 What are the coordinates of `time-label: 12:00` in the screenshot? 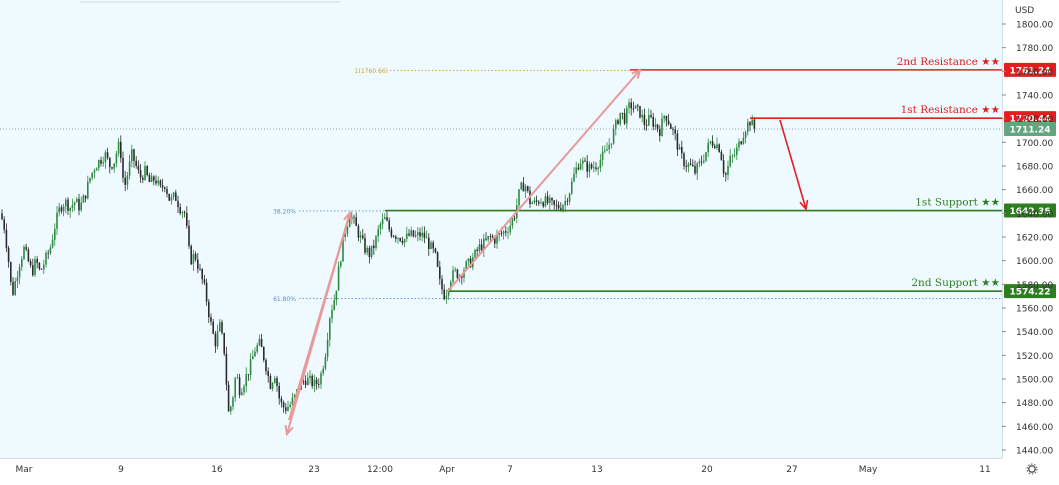 It's located at (380, 470).